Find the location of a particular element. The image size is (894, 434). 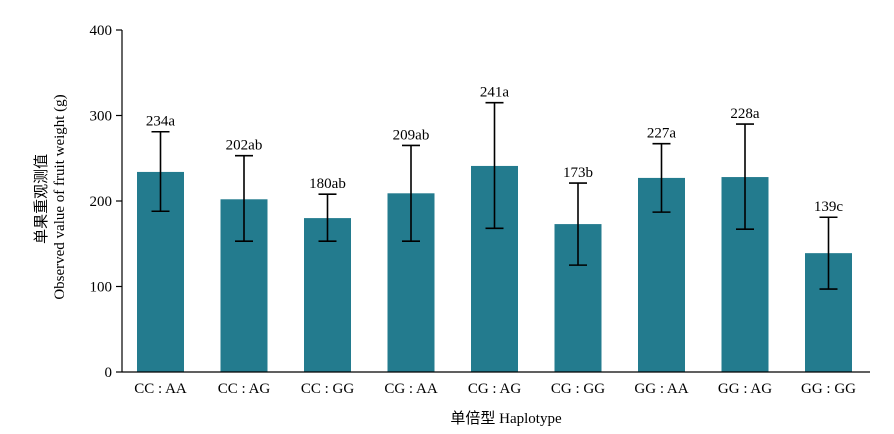

y-tick-label: 0 is located at coordinates (109, 373).